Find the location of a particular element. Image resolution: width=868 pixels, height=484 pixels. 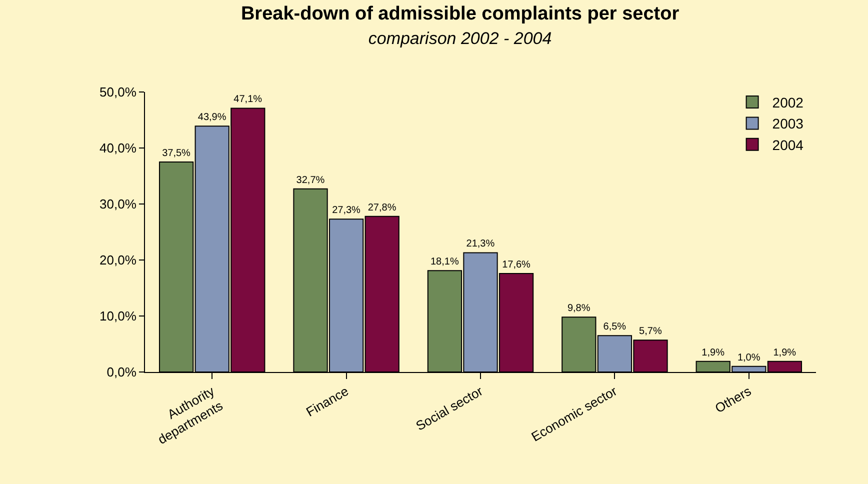

data-label: 32,7% is located at coordinates (310, 180).